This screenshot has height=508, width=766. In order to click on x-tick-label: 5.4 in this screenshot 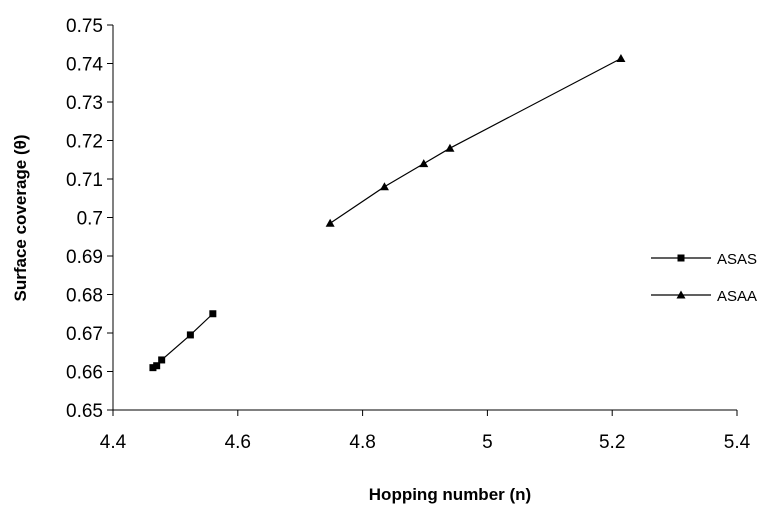, I will do `click(737, 442)`.